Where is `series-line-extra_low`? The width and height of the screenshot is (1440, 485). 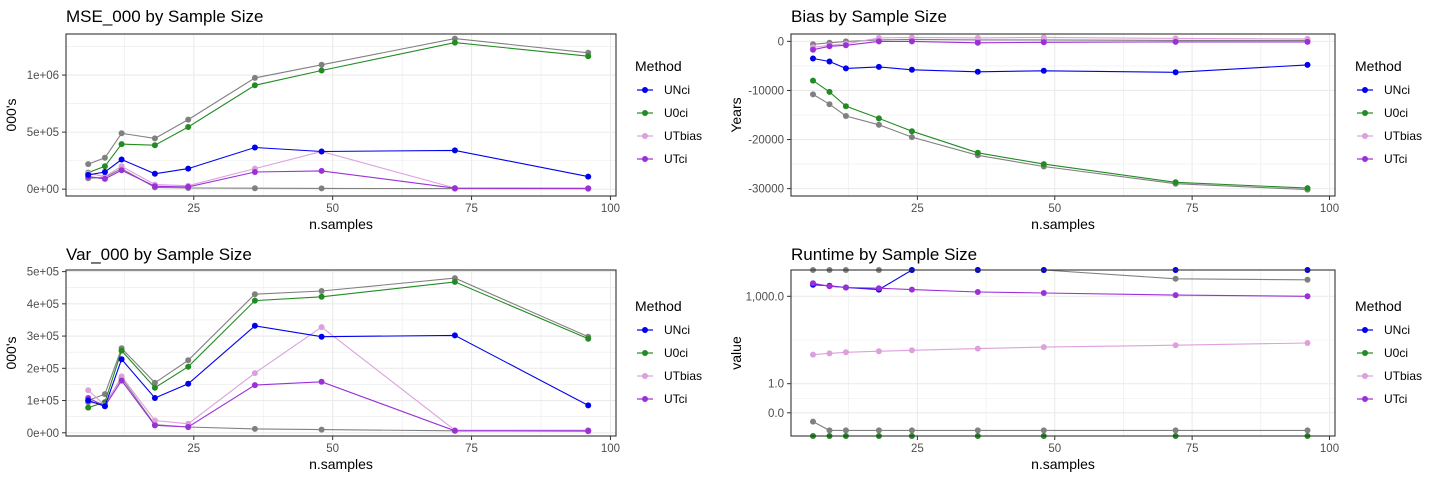 series-line-extra_low is located at coordinates (1060, 426).